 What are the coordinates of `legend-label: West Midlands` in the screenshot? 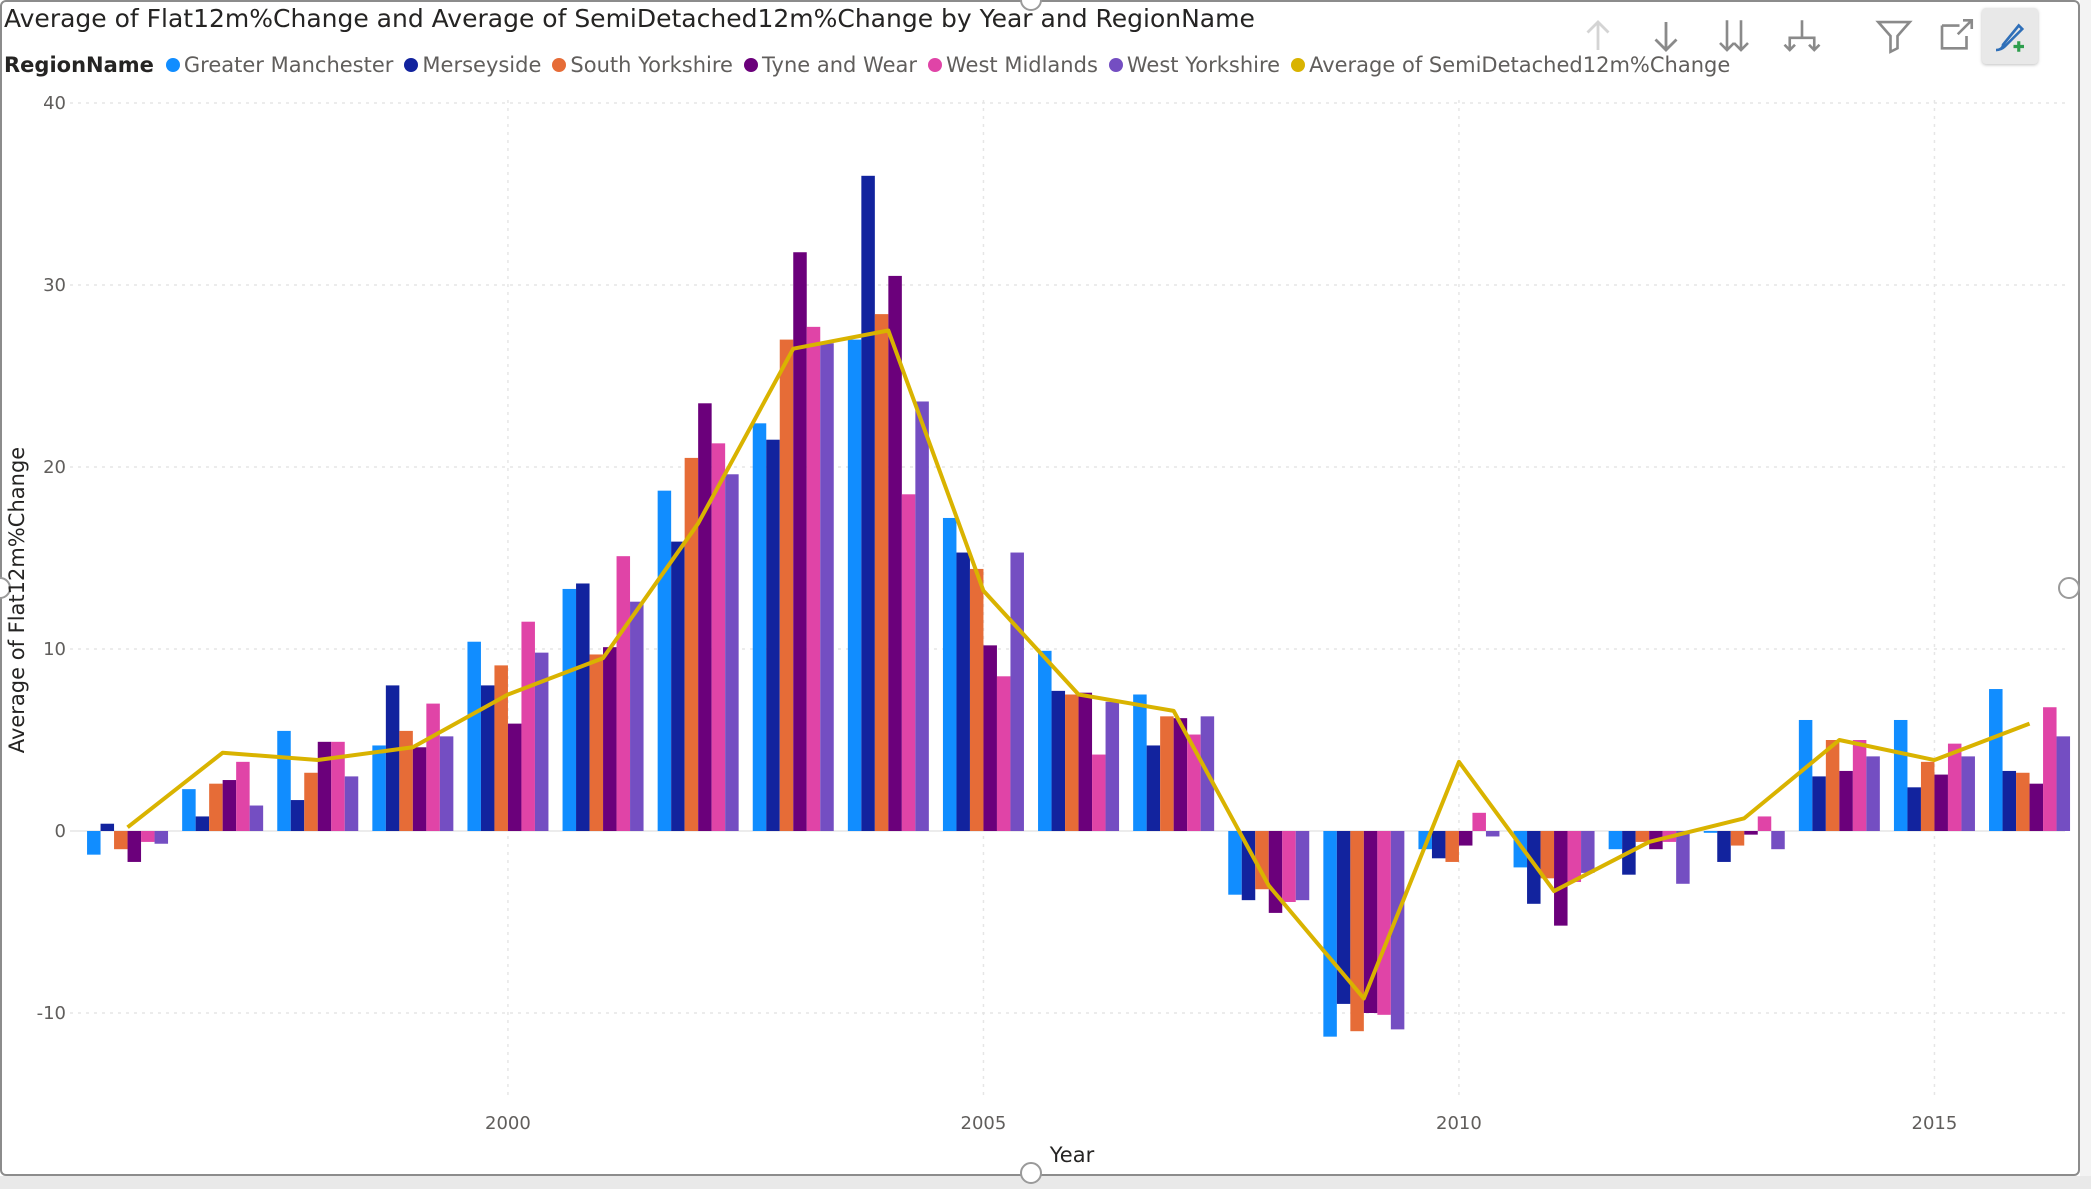 It's located at (1022, 65).